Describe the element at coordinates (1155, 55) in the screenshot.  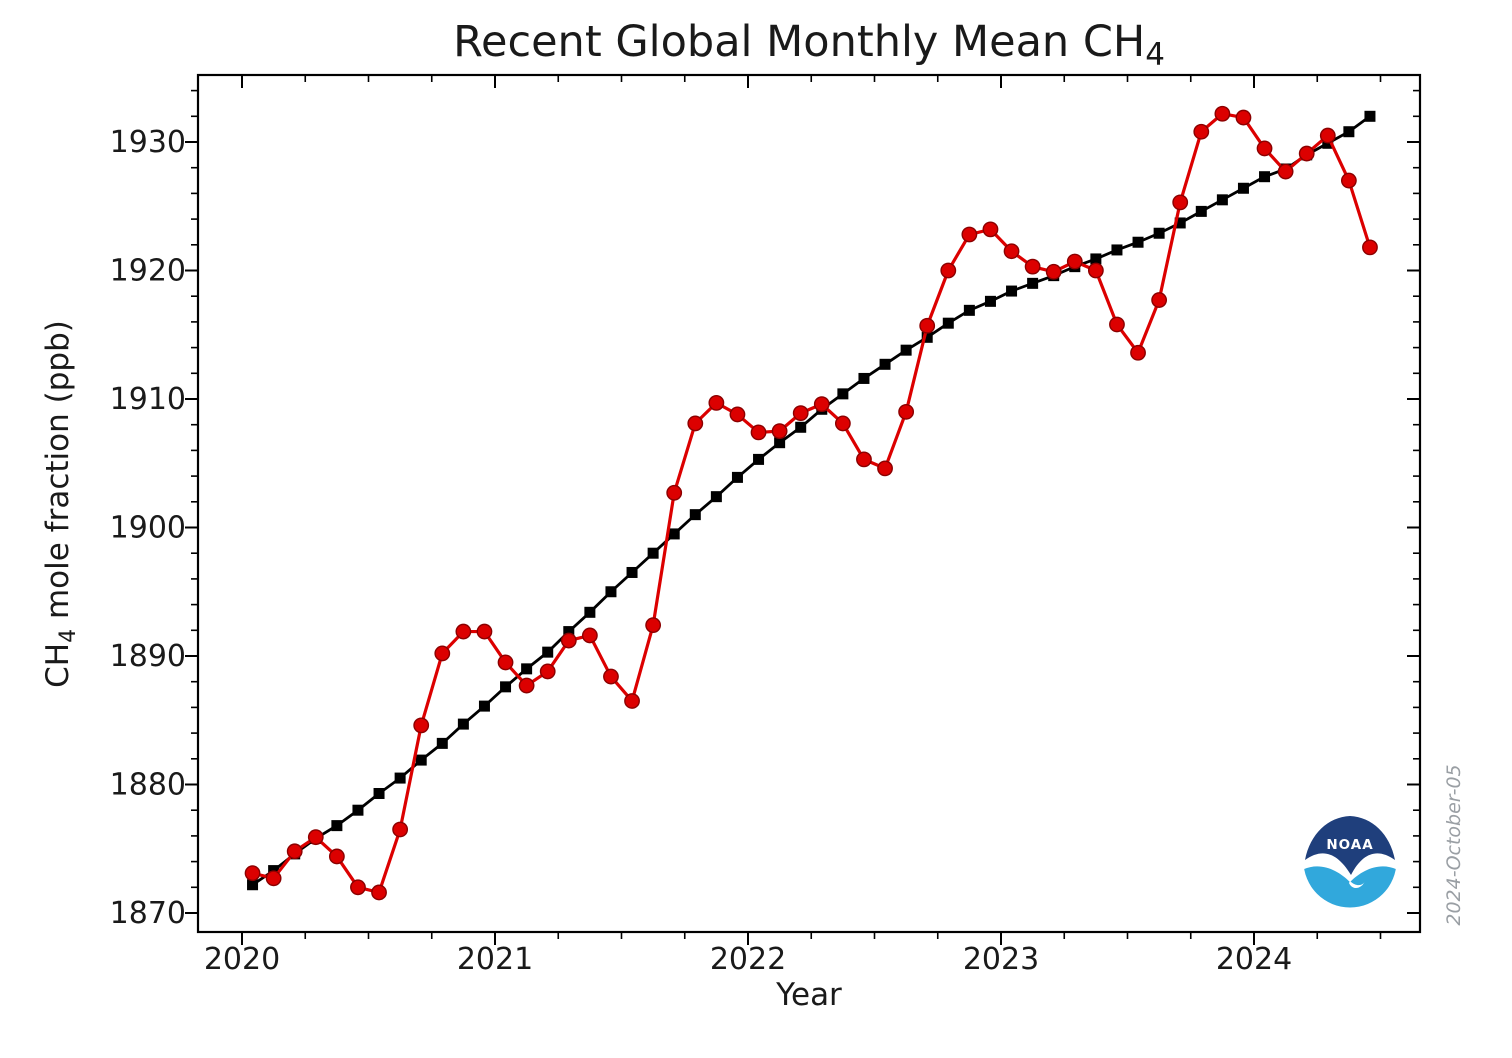
I see `chart-title-subscript: 4` at that location.